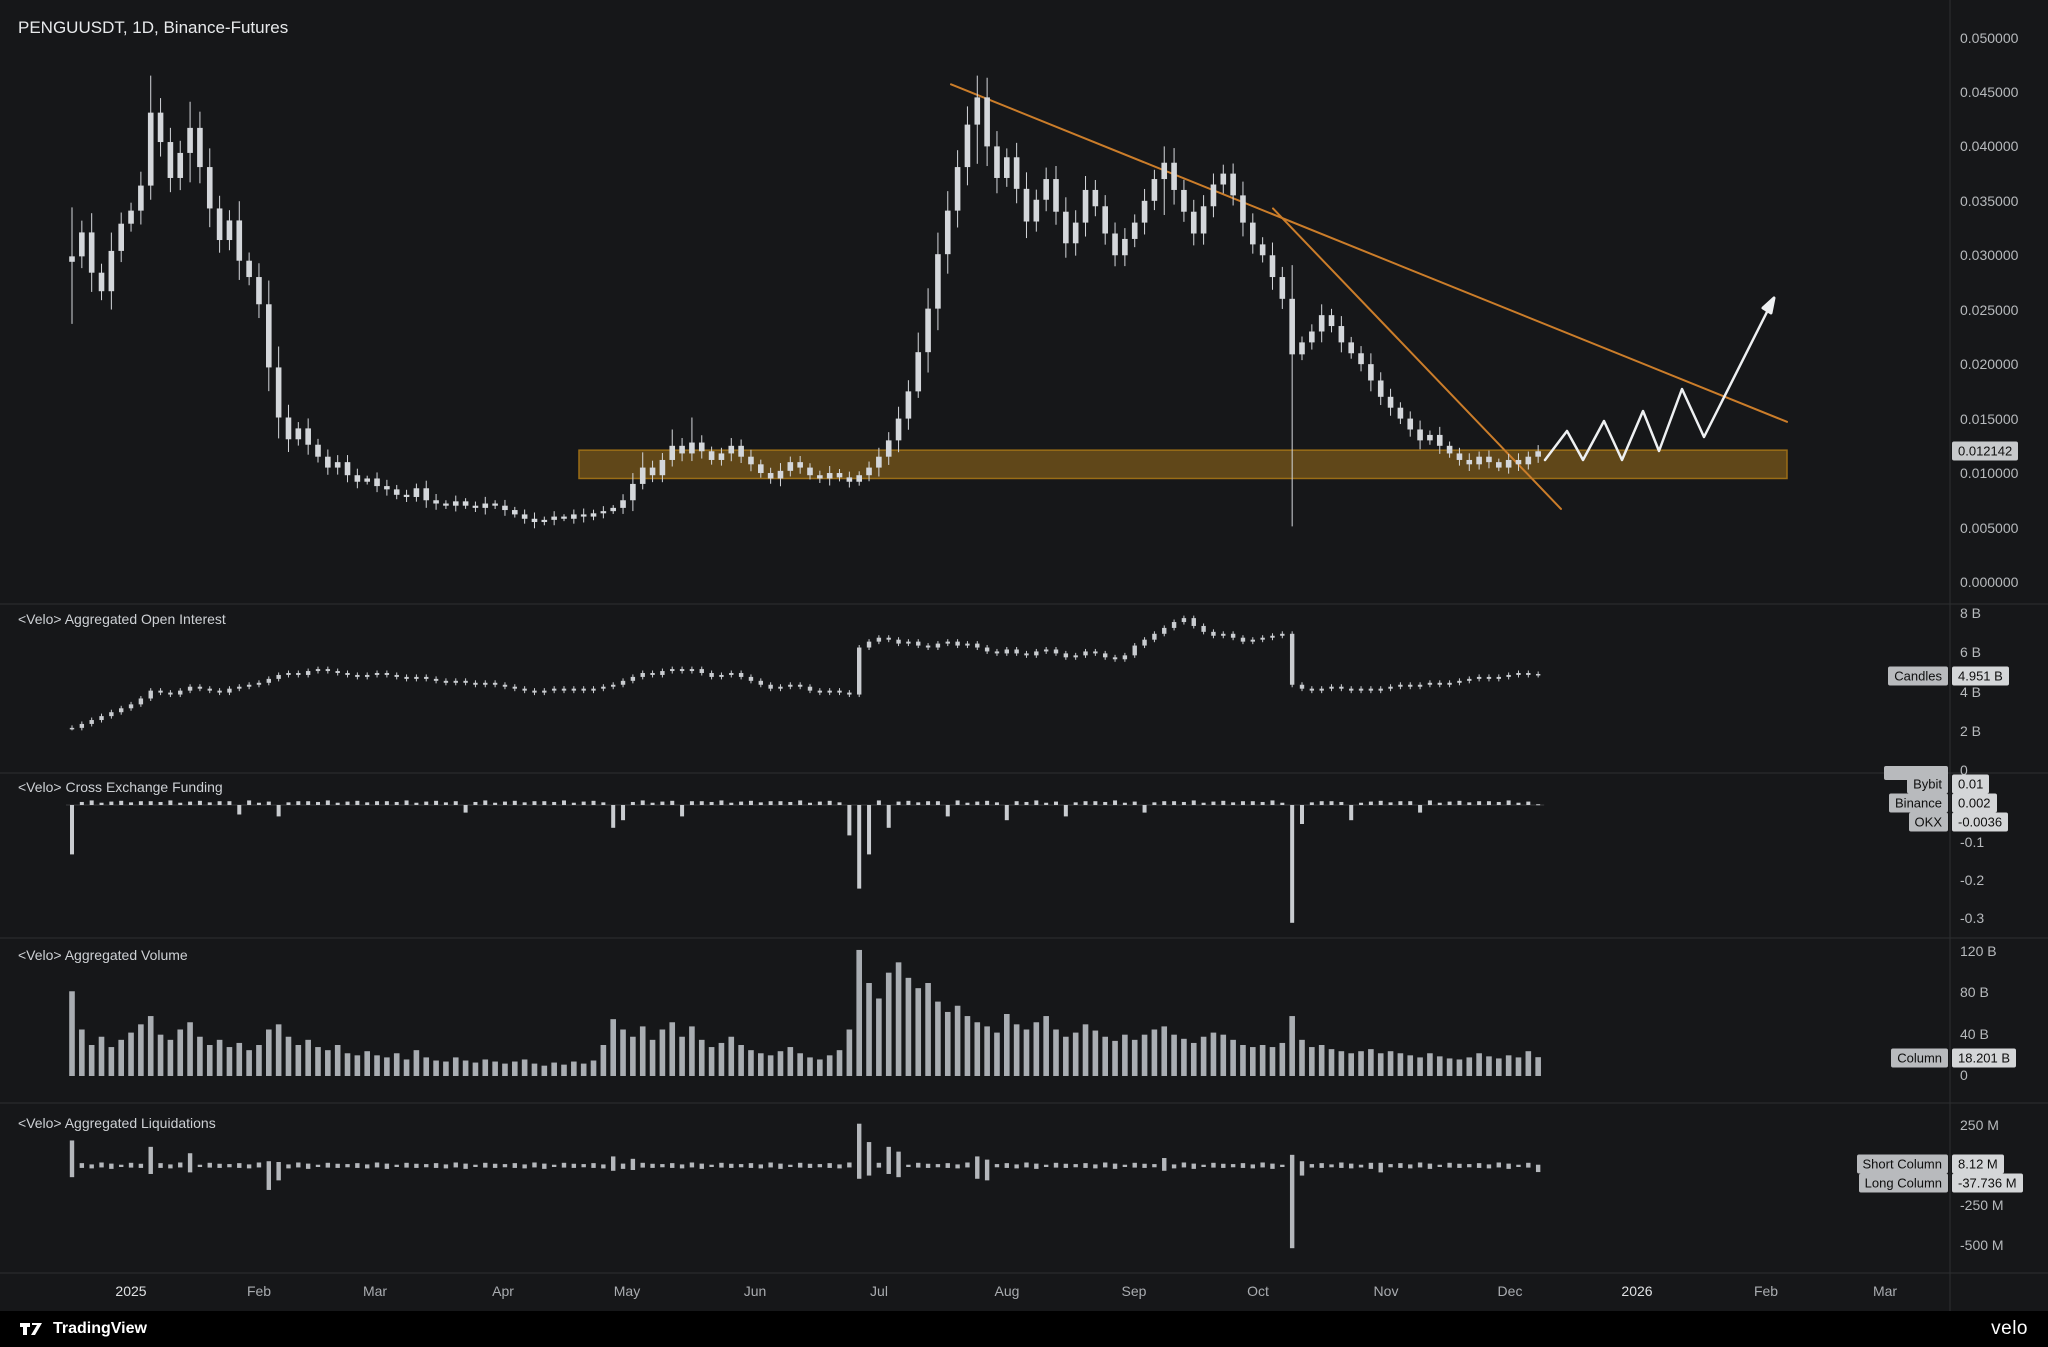  What do you see at coordinates (1989, 309) in the screenshot?
I see `axis-label: 0.025000` at bounding box center [1989, 309].